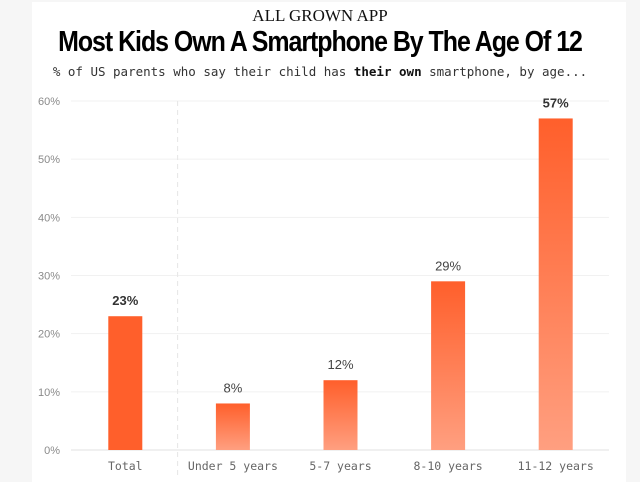  I want to click on subtitle-text-pre: % of US parents who say their child has, so click(203, 71).